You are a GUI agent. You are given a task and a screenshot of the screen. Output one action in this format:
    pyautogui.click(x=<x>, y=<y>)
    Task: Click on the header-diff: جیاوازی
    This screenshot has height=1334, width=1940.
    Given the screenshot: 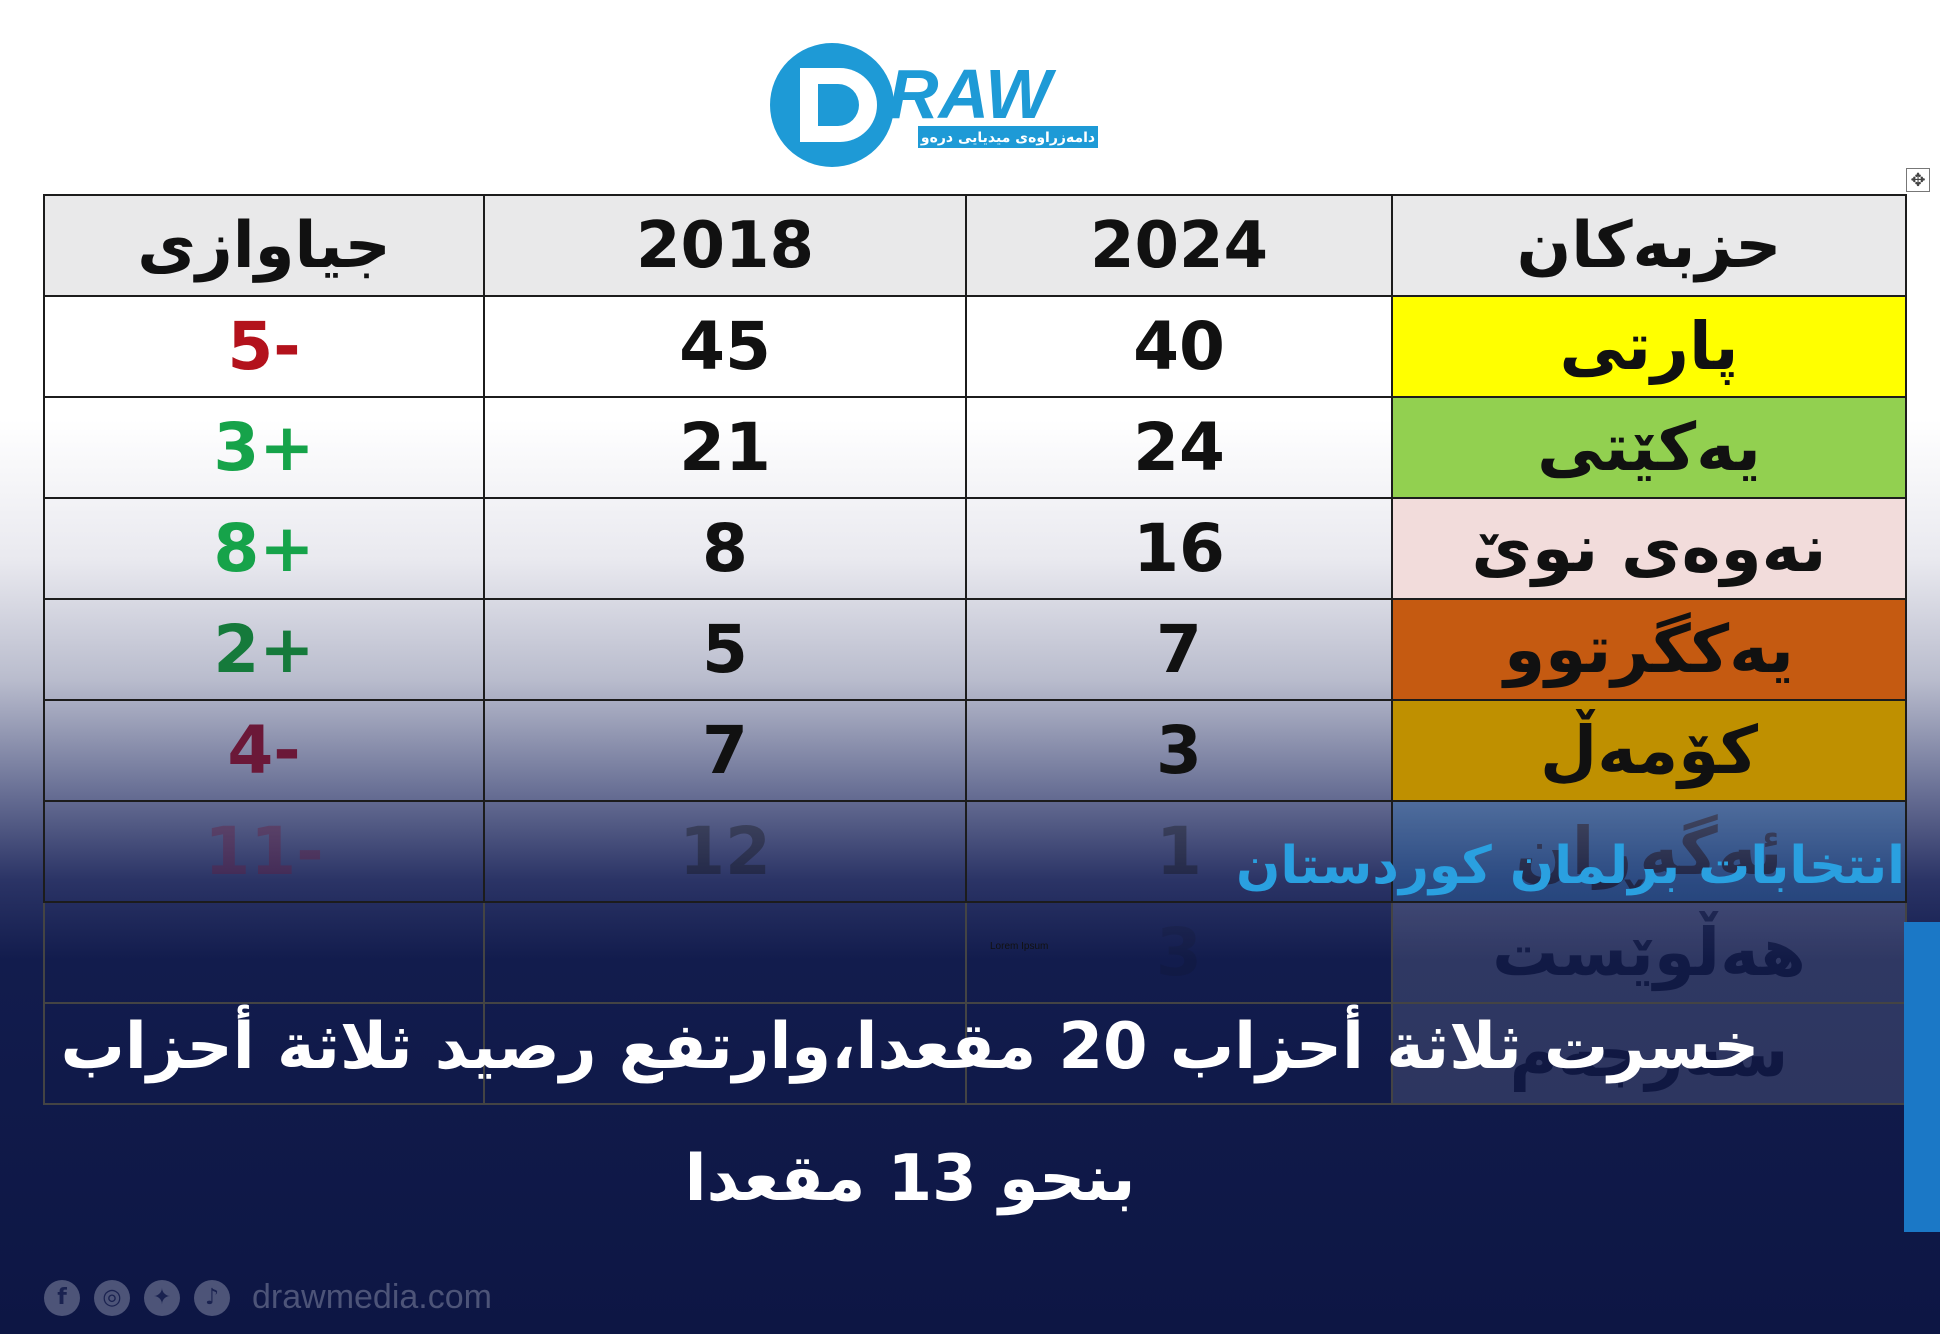 What is the action you would take?
    pyautogui.click(x=264, y=245)
    